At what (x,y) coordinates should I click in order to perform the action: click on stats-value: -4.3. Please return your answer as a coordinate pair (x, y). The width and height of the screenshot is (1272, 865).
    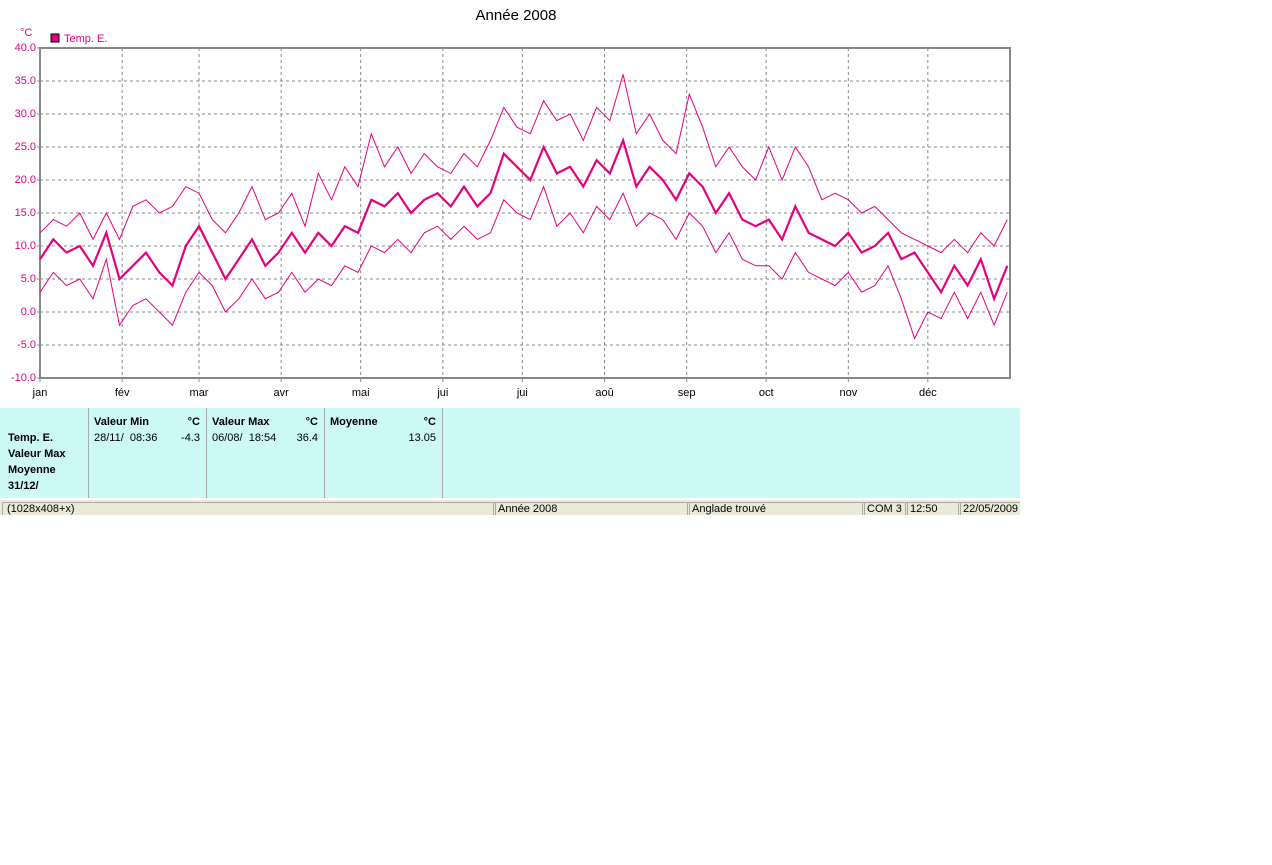
    Looking at the image, I should click on (190, 438).